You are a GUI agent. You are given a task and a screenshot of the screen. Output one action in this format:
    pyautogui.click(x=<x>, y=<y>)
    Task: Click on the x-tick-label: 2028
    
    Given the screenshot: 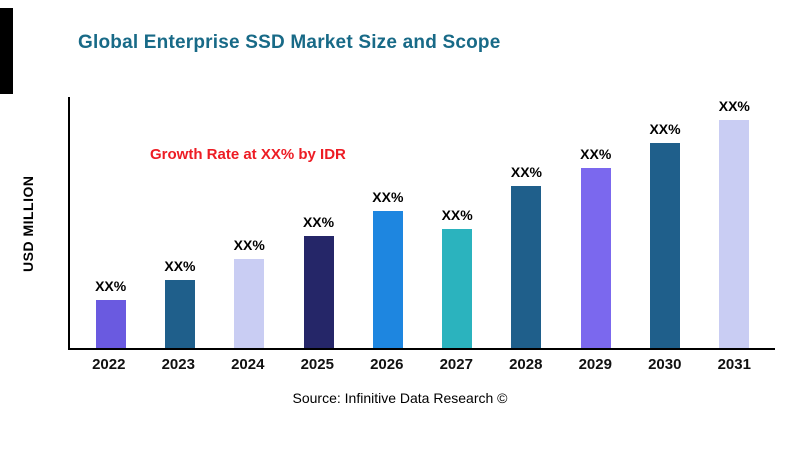 What is the action you would take?
    pyautogui.click(x=526, y=364)
    